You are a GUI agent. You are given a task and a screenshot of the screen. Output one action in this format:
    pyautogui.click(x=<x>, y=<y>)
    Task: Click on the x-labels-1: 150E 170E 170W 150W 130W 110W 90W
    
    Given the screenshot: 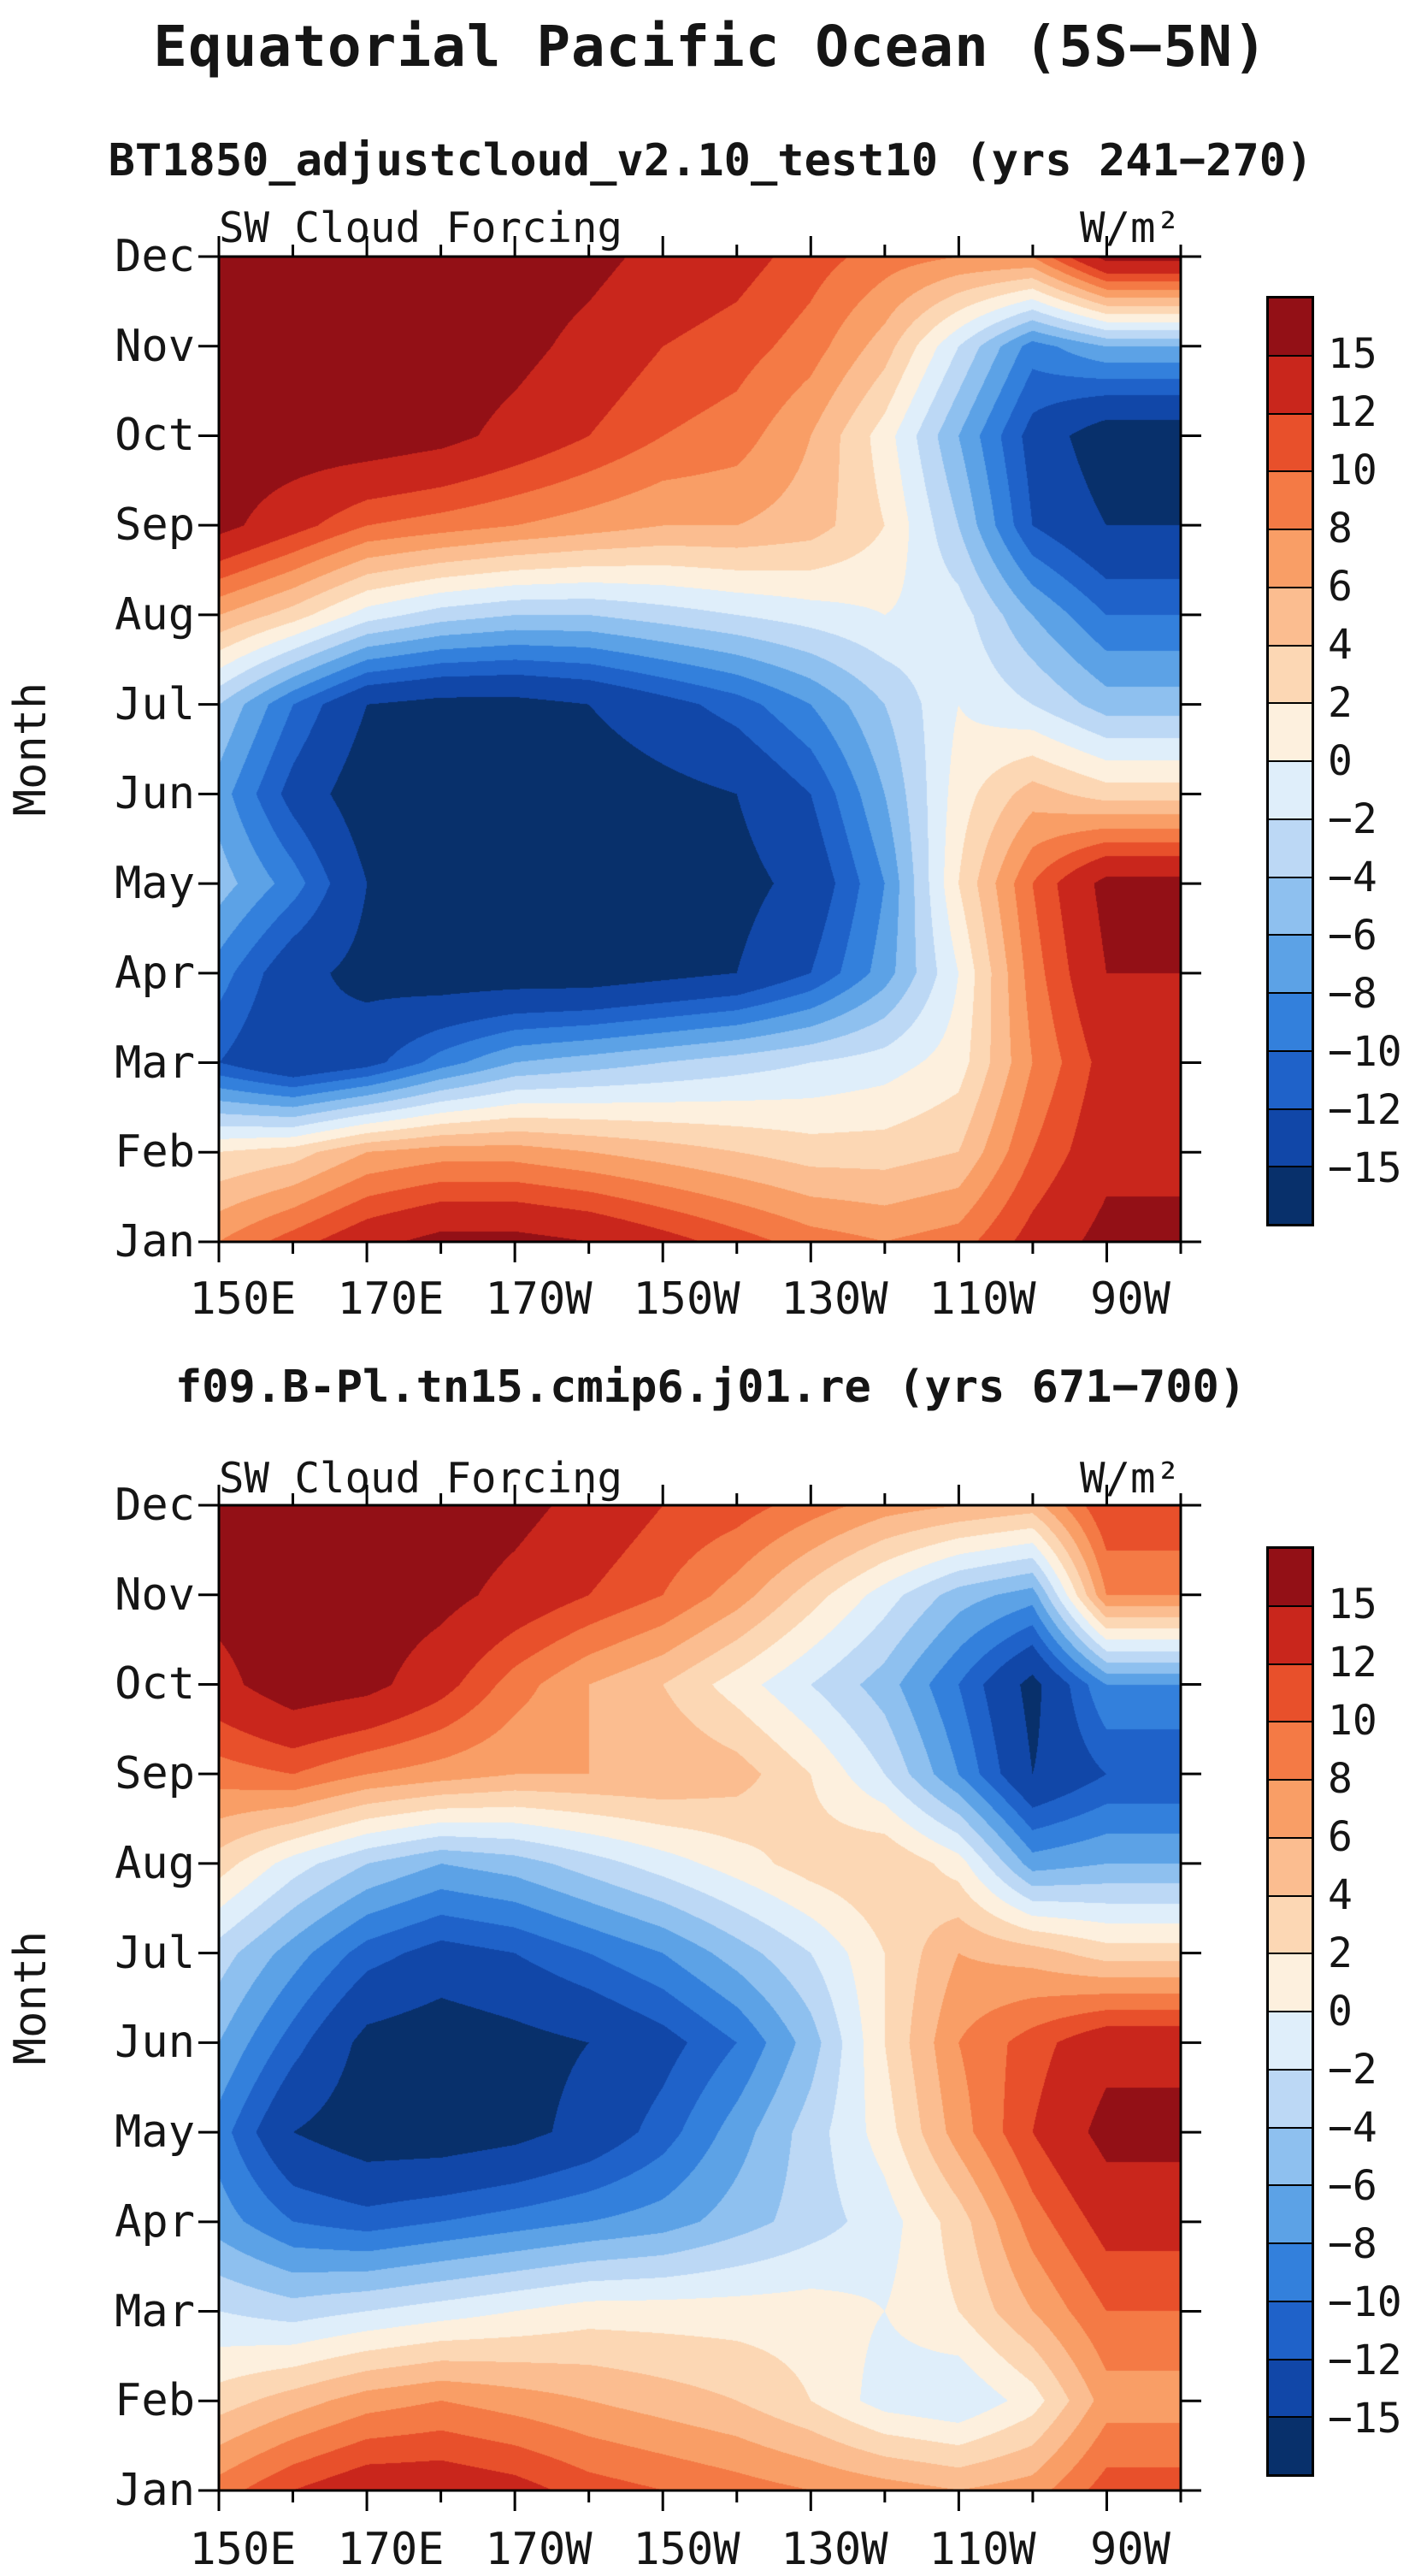 What is the action you would take?
    pyautogui.click(x=709, y=1299)
    